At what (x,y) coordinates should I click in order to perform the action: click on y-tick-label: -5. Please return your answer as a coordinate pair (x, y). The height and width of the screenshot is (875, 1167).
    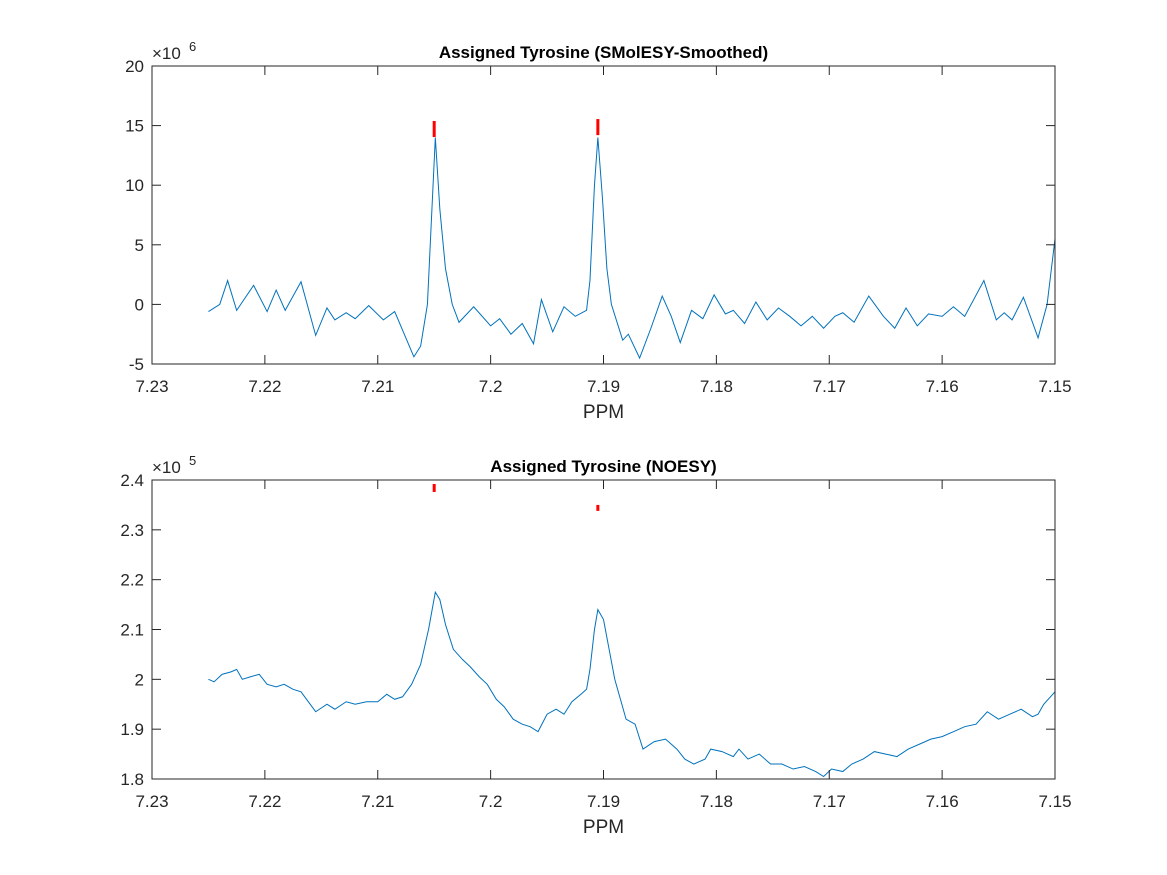
    Looking at the image, I should click on (136, 364).